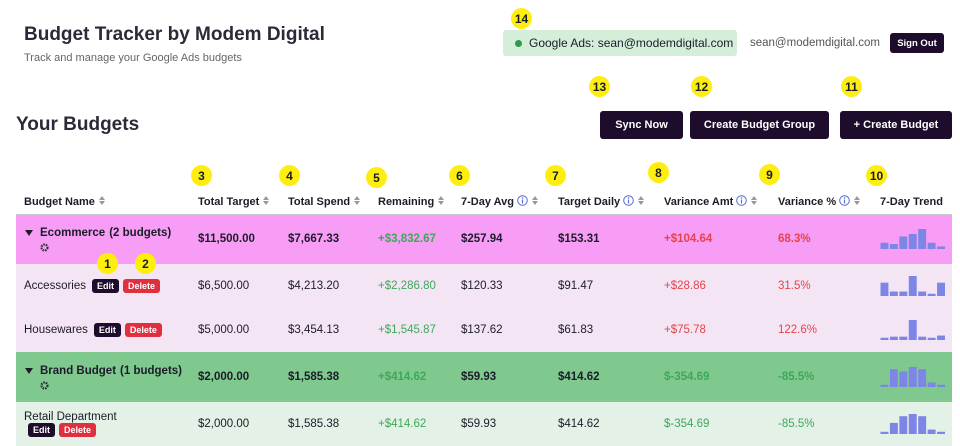  Describe the element at coordinates (174, 34) in the screenshot. I see `app-title: Budget Tracker by Modem Digital` at that location.